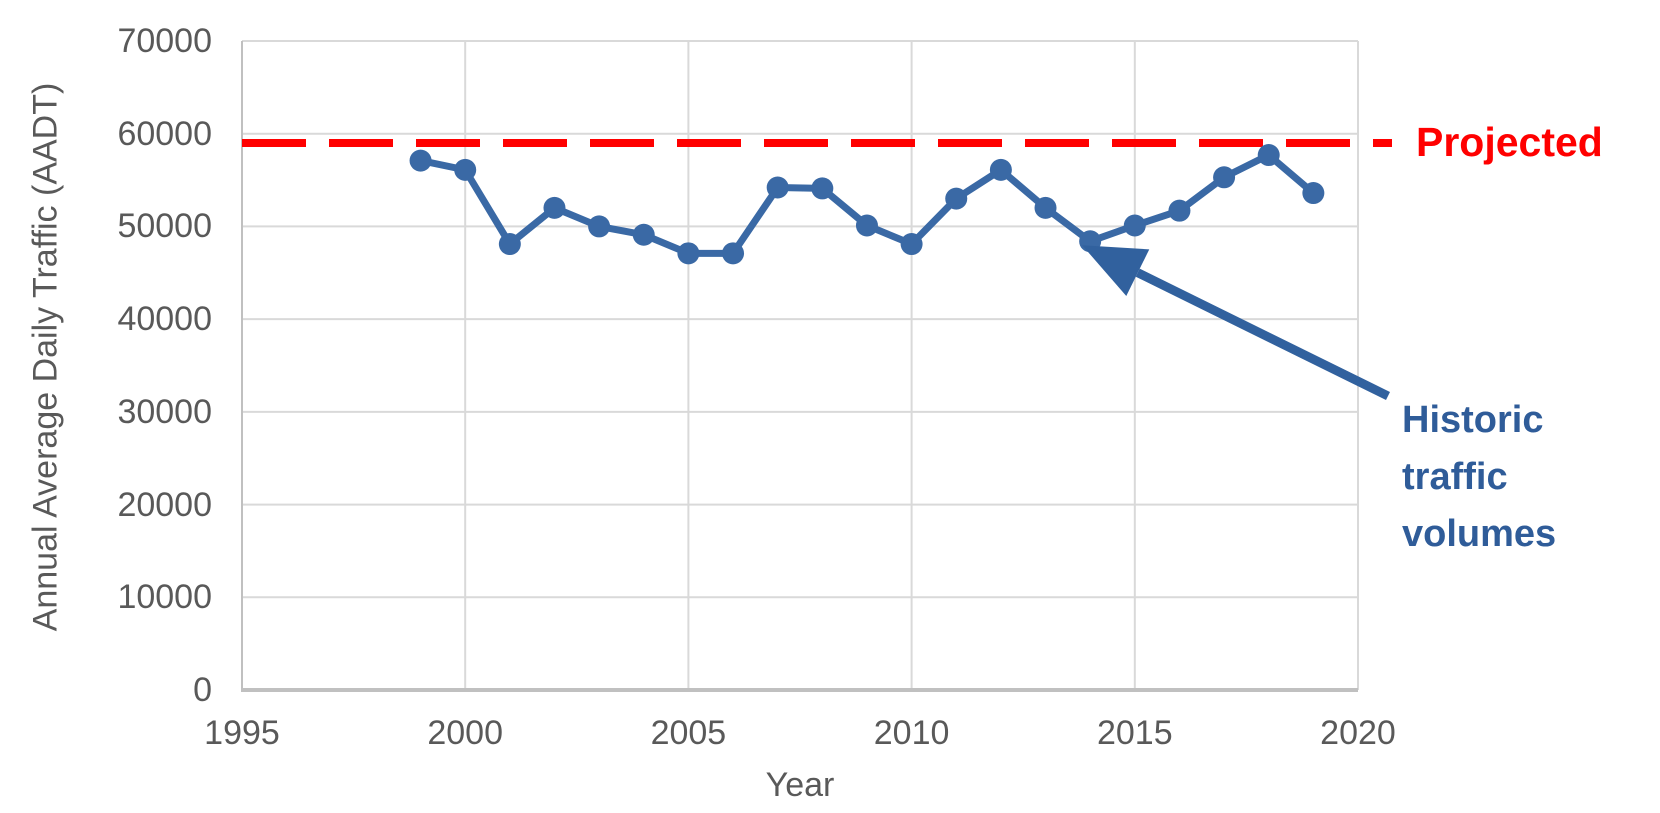  I want to click on x-axis-title: Year, so click(800, 785).